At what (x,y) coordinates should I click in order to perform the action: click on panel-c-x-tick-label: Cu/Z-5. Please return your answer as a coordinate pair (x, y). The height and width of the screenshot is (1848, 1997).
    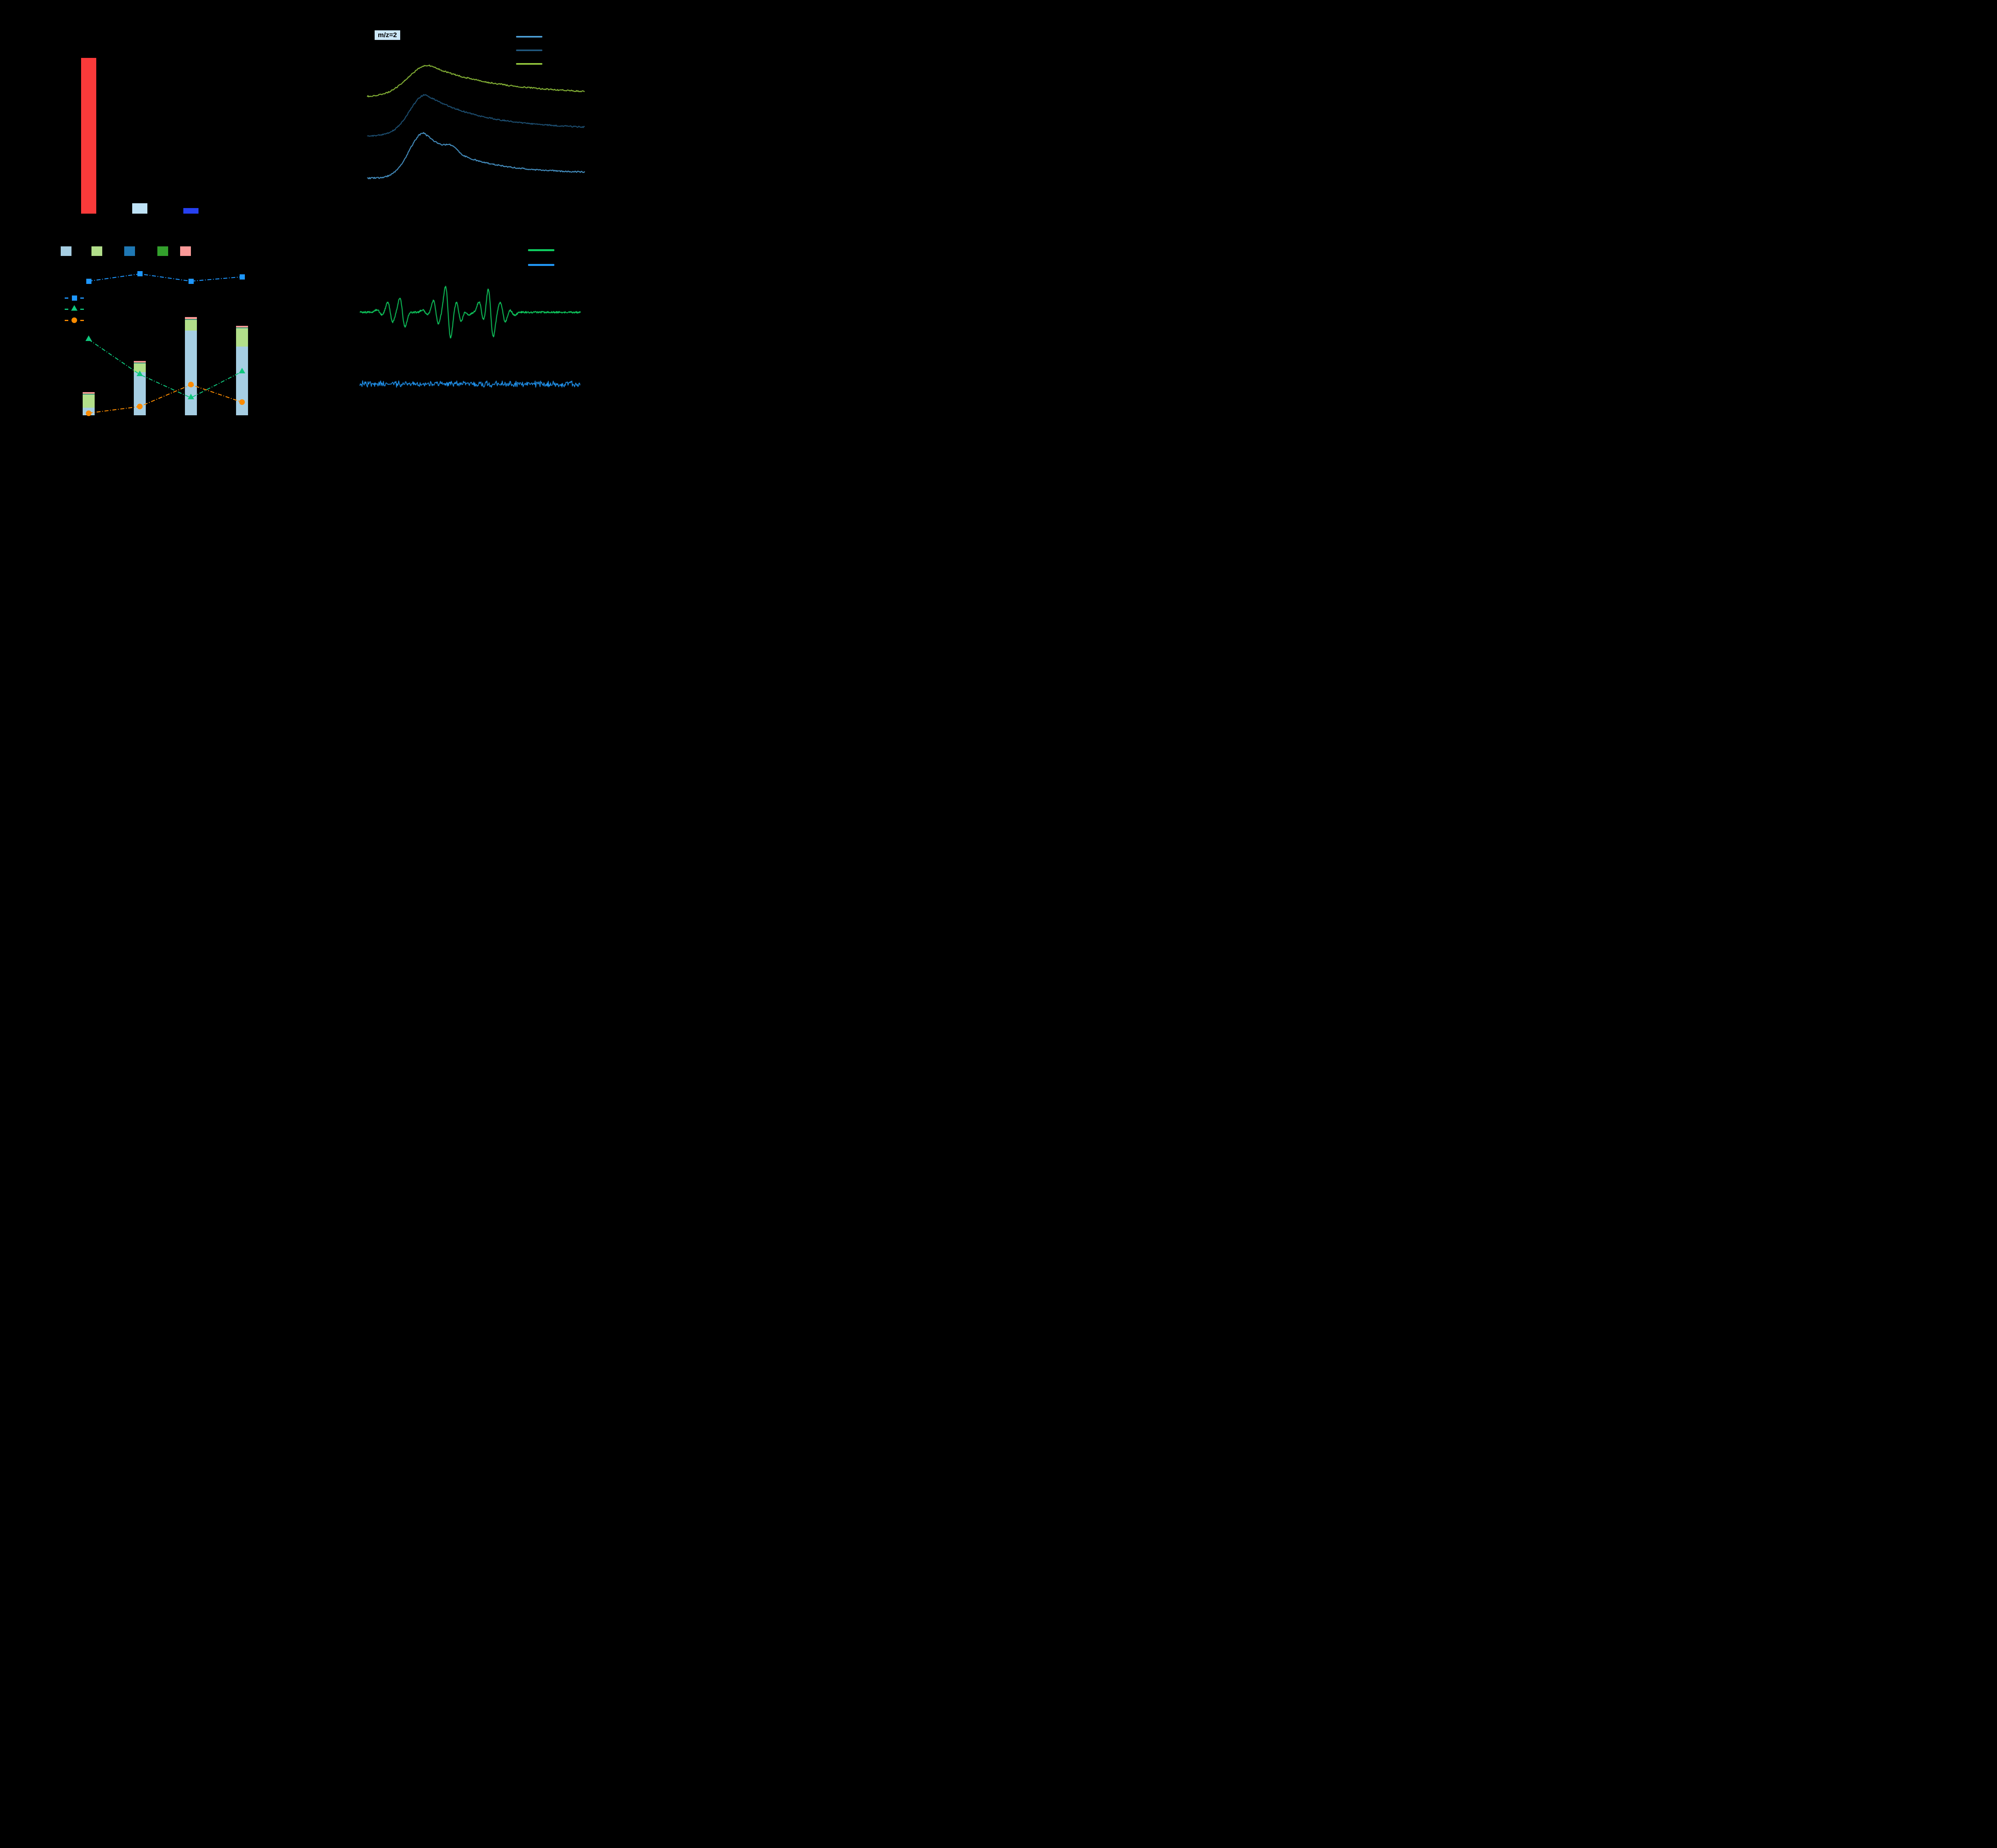
    Looking at the image, I should click on (190, 428).